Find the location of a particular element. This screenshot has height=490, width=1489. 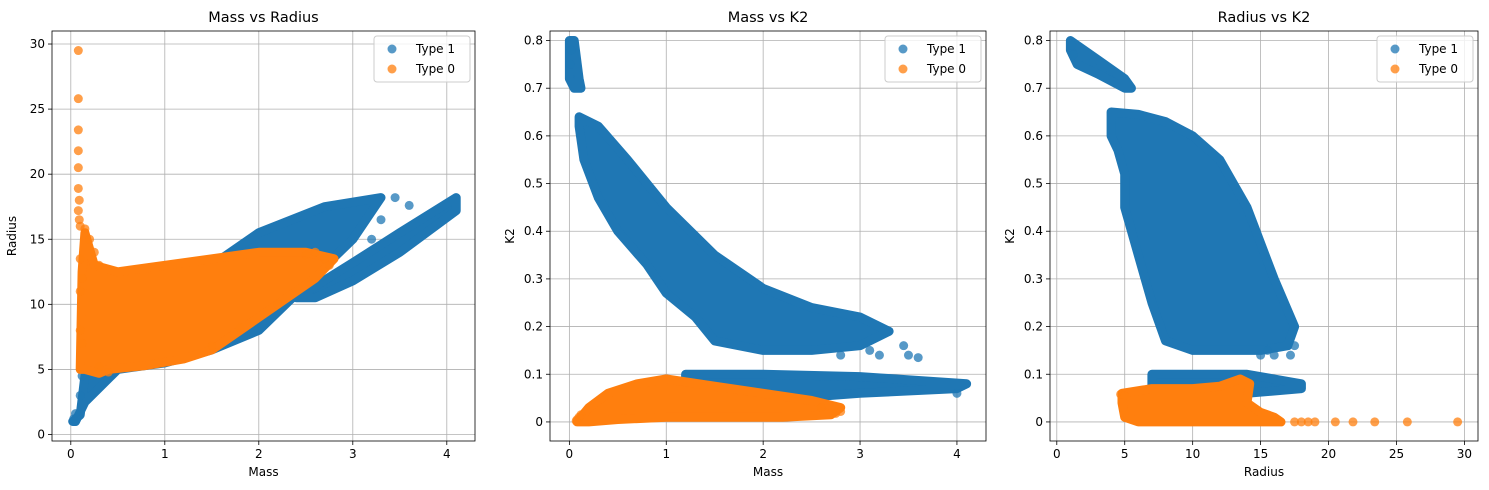

x-tick-label: 1 is located at coordinates (165, 454).